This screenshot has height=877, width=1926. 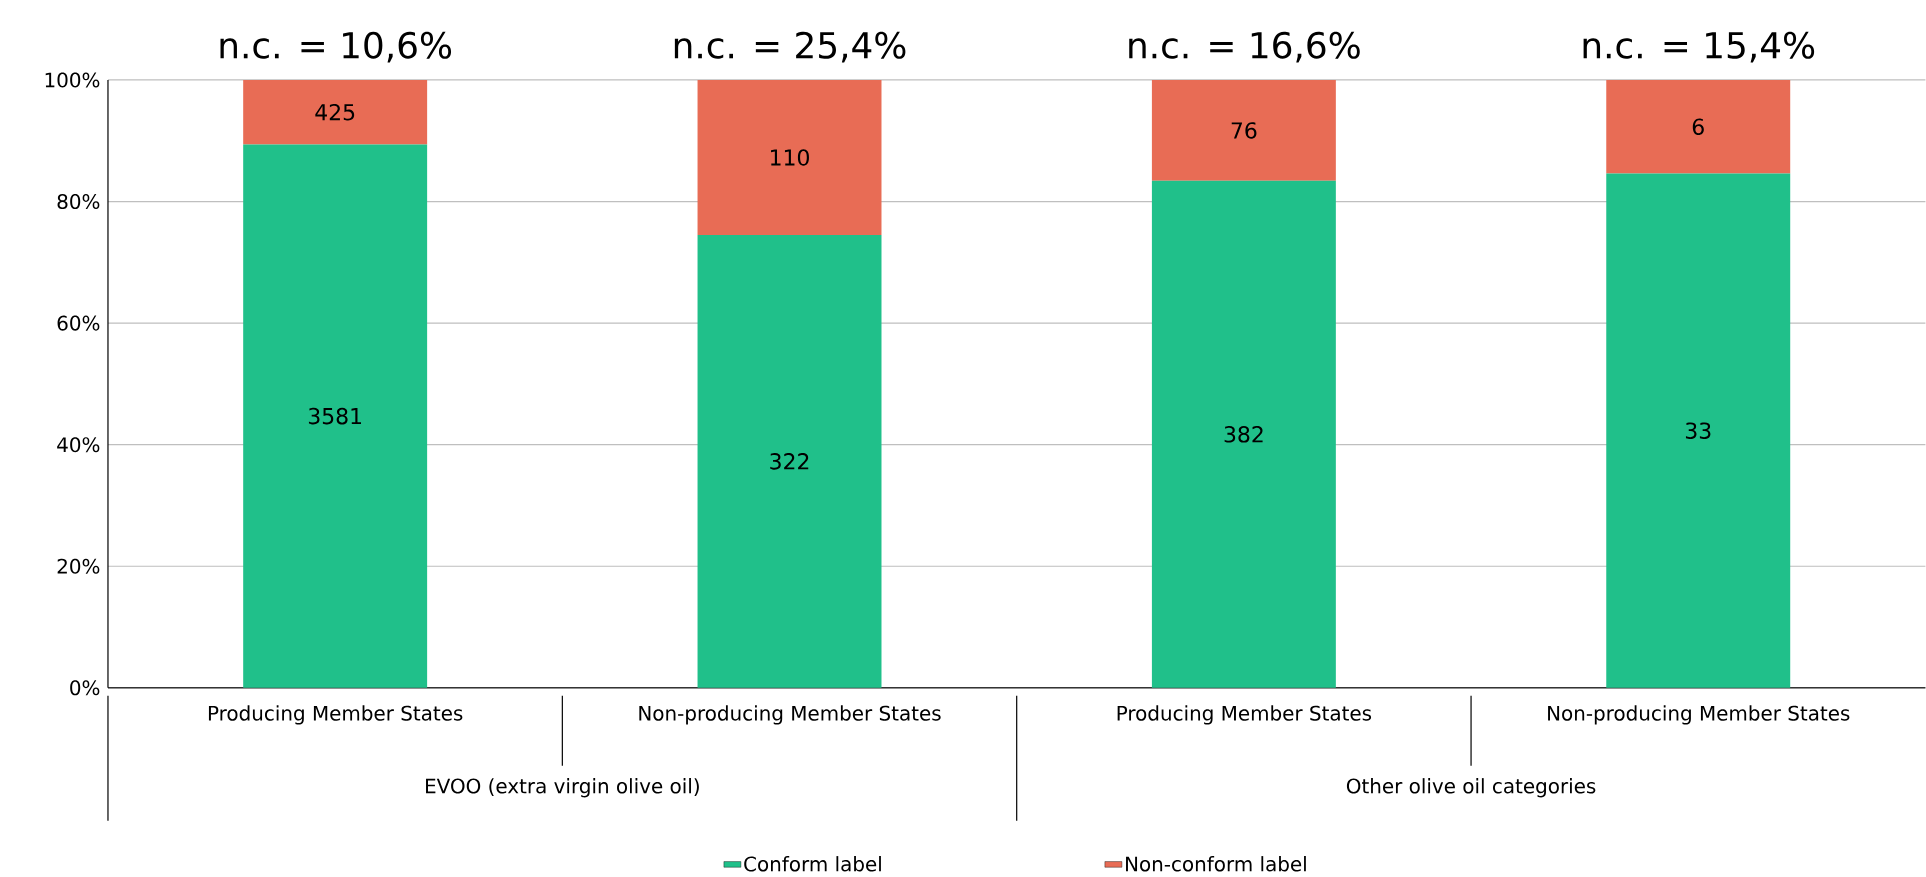 I want to click on text: n.c. = 25,4%, so click(x=790, y=47).